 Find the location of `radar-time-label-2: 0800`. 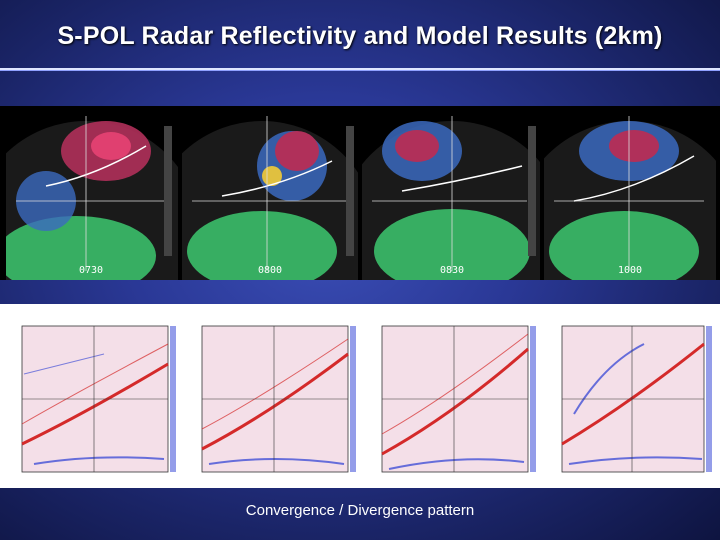

radar-time-label-2: 0800 is located at coordinates (270, 270).